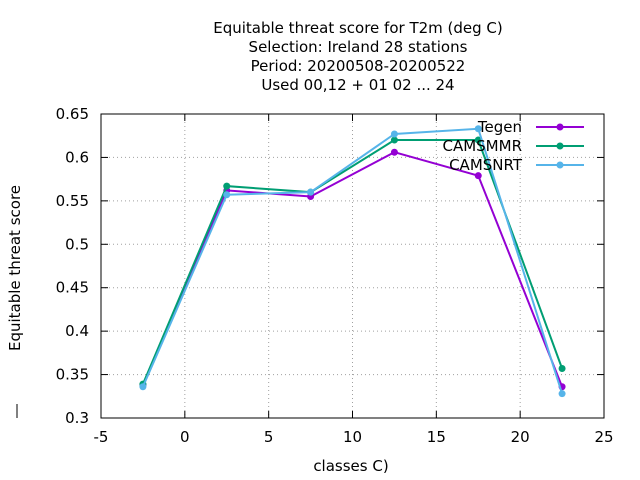  Describe the element at coordinates (358, 47) in the screenshot. I see `title-line-2: Selection: Ireland 28 stations` at that location.